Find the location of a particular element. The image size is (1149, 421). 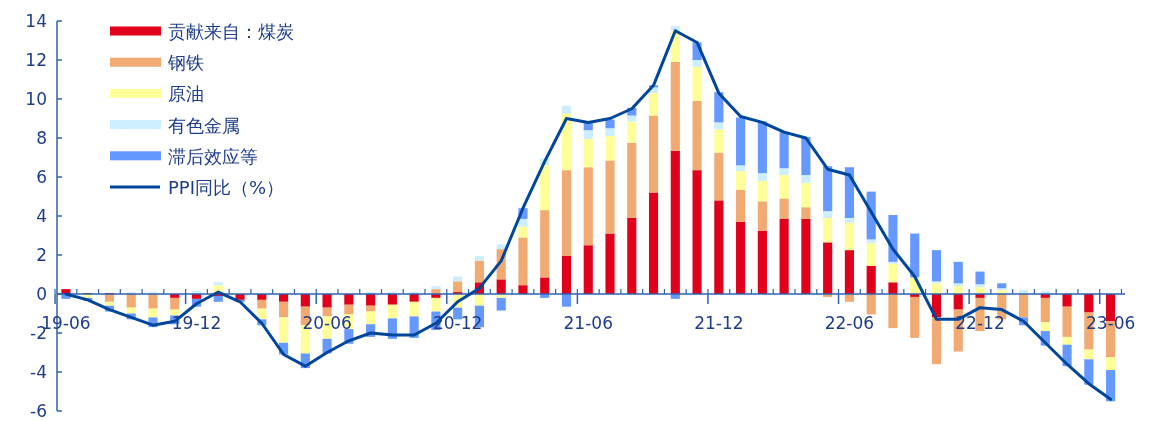

y-tick-label: 8 is located at coordinates (41, 138).